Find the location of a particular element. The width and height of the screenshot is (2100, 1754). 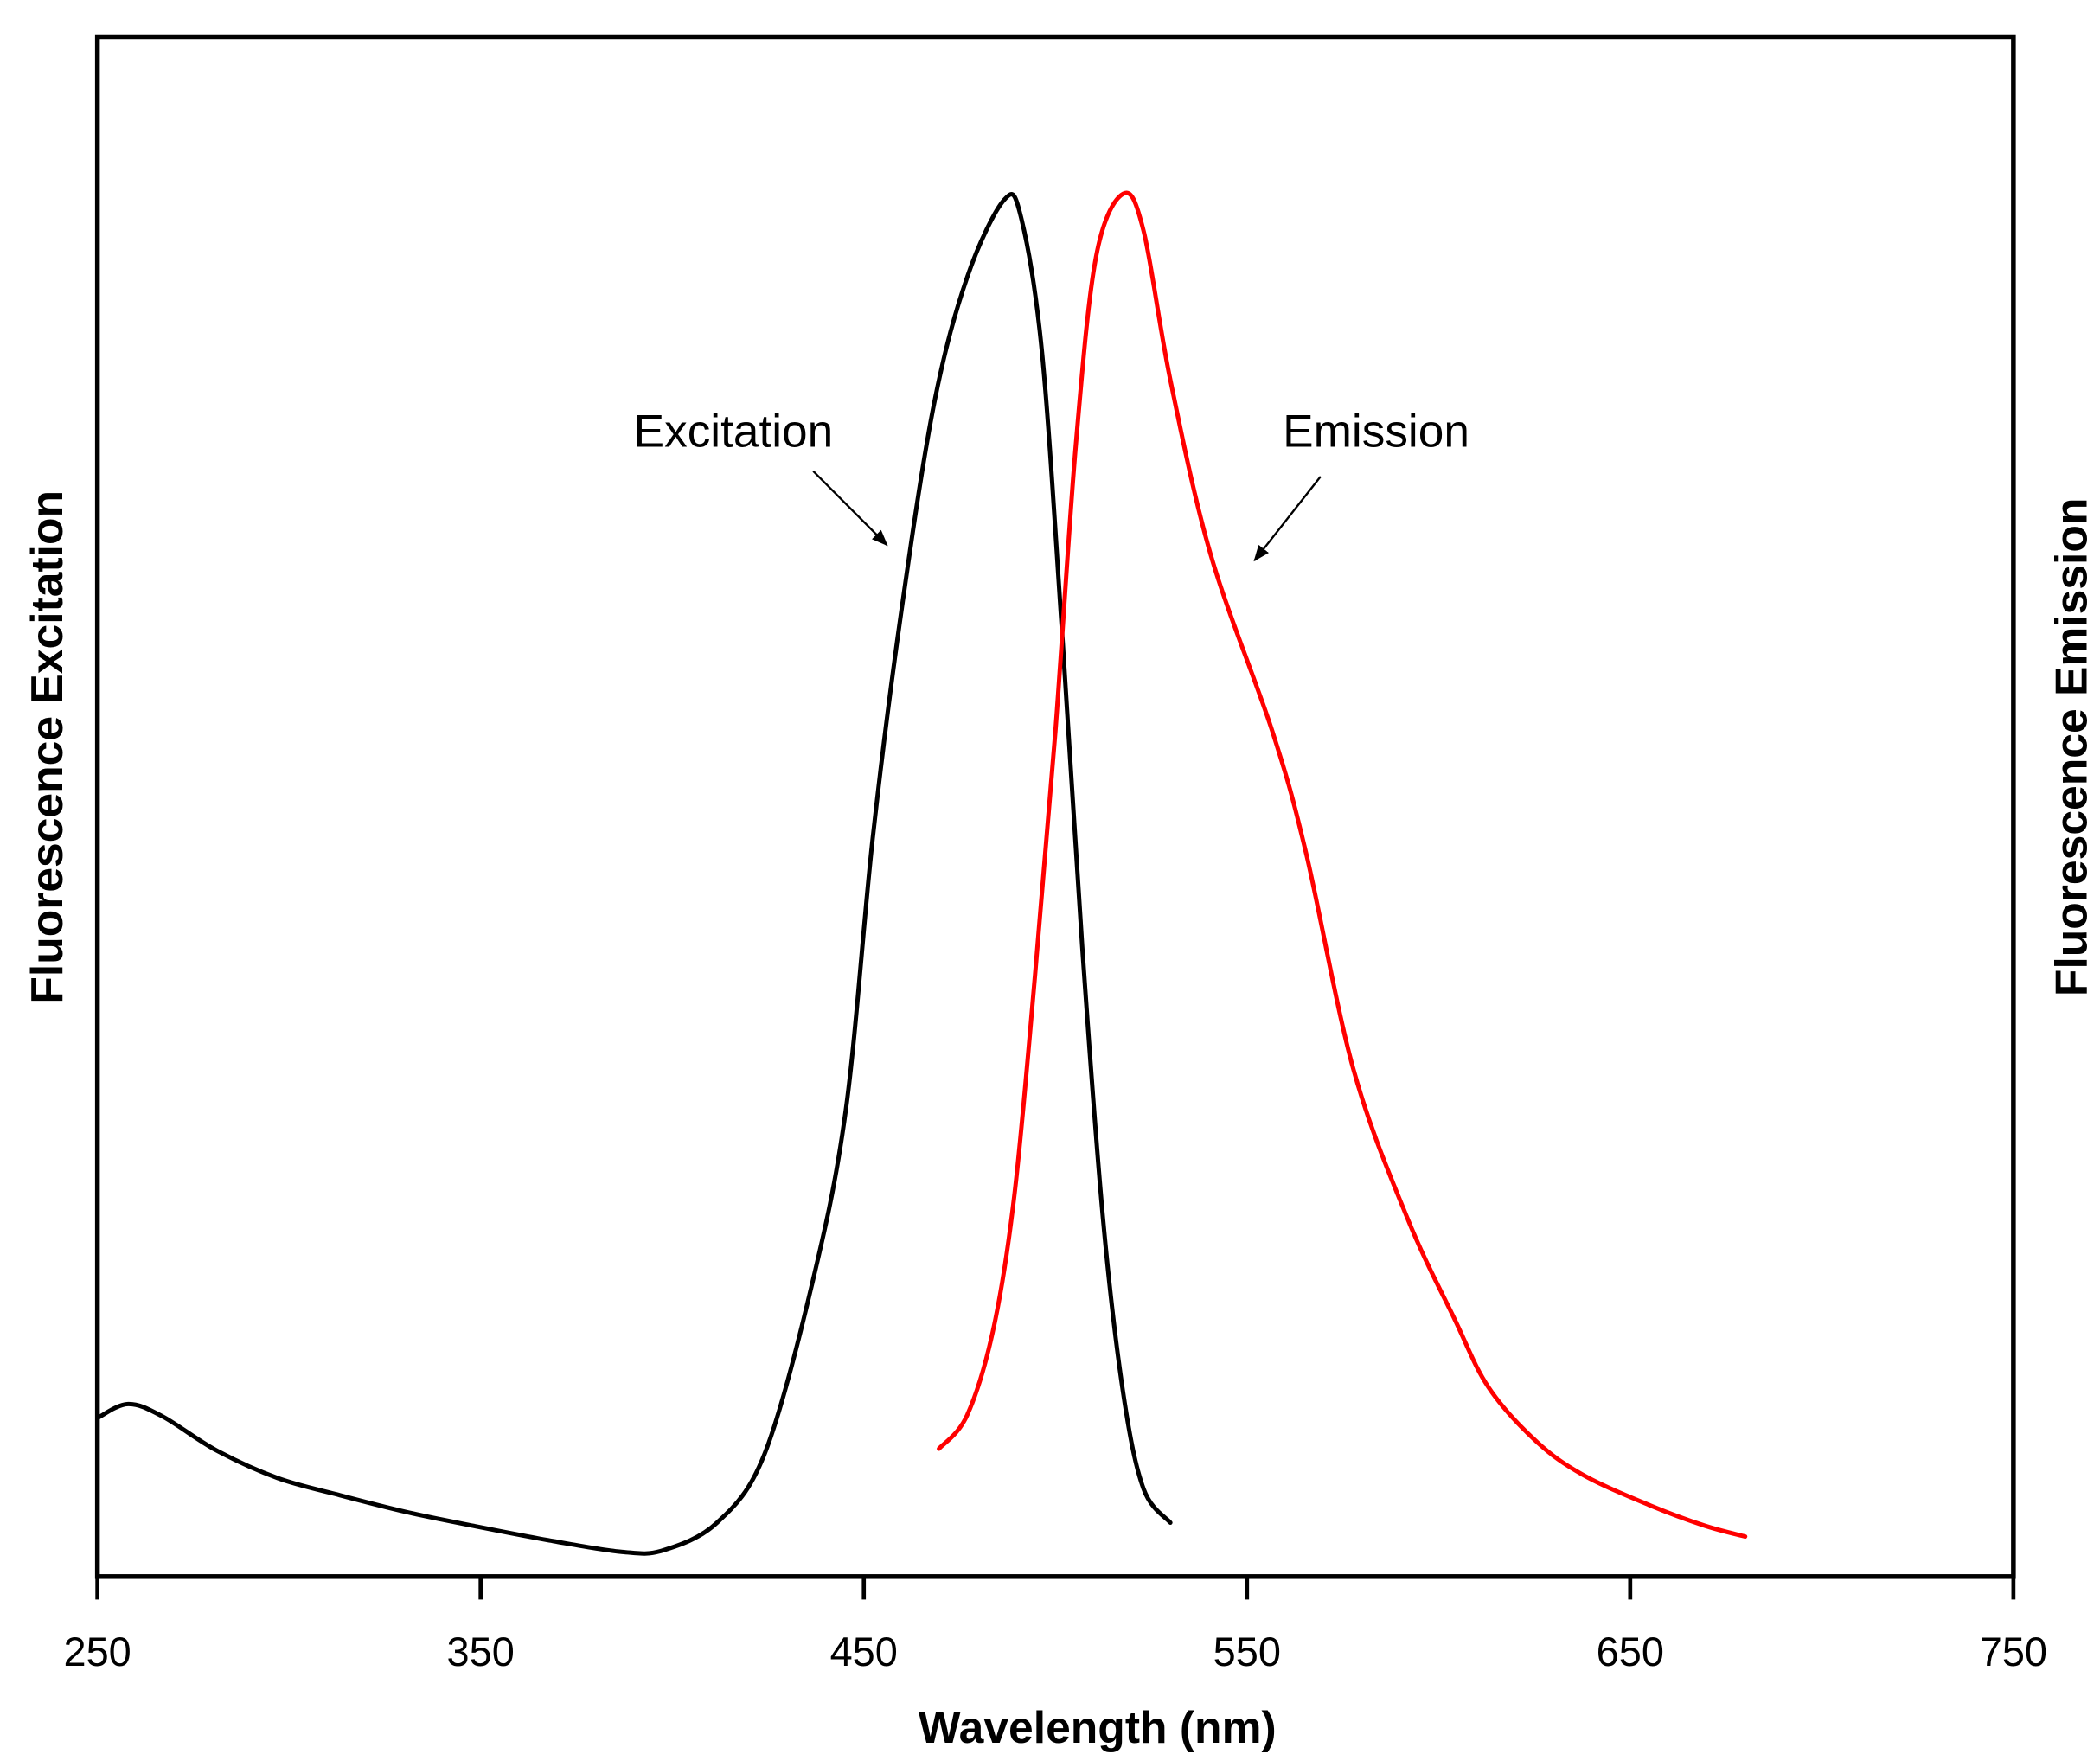

x-tick-label: 750 is located at coordinates (2013, 1651).